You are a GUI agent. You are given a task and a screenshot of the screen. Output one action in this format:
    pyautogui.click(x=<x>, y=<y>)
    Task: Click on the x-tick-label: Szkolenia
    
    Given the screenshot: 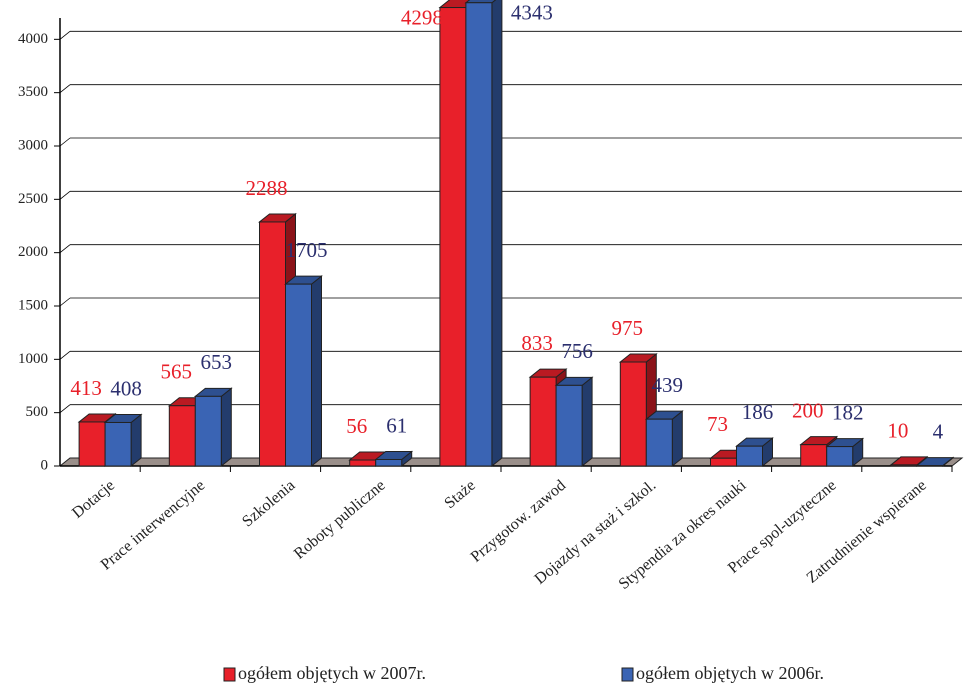 What is the action you would take?
    pyautogui.click(x=268, y=504)
    